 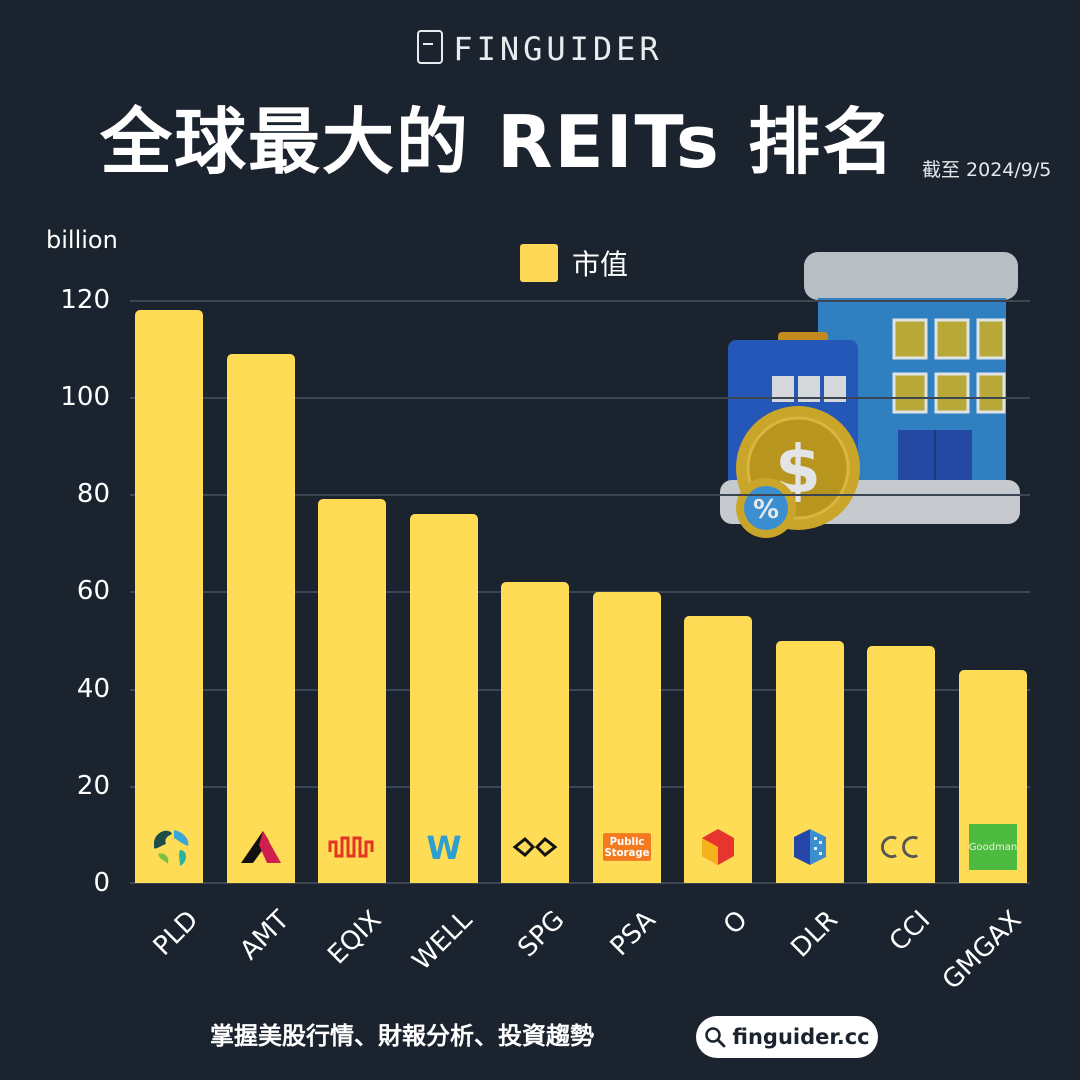 I want to click on brand-logo: FINGUIDER, so click(x=540, y=49).